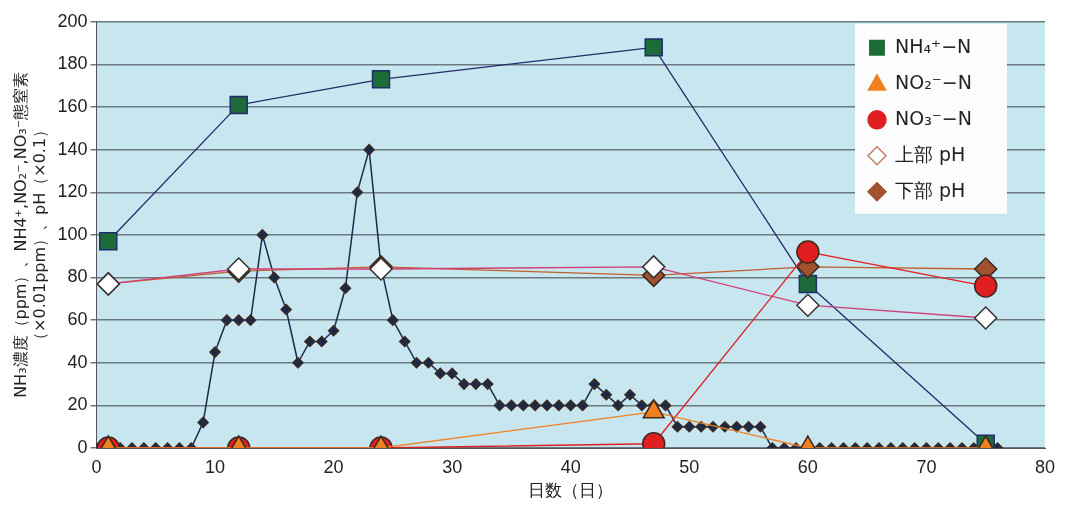 This screenshot has width=1073, height=510. What do you see at coordinates (933, 117) in the screenshot?
I see `legend-label: NO₃⁻−N` at bounding box center [933, 117].